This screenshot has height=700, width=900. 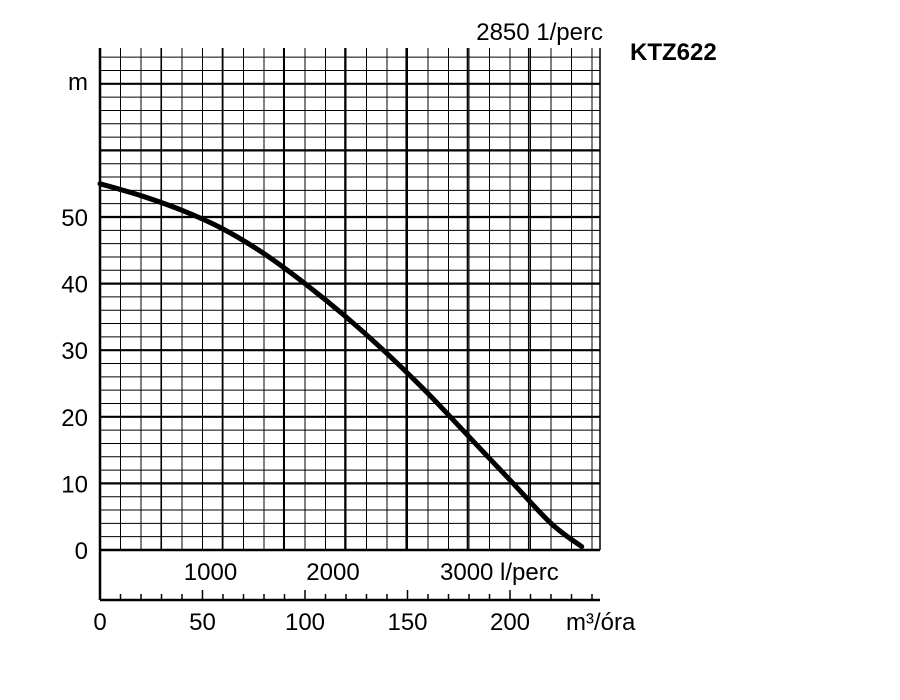 I want to click on secondary-x-tick-label: 2000, so click(x=332, y=572).